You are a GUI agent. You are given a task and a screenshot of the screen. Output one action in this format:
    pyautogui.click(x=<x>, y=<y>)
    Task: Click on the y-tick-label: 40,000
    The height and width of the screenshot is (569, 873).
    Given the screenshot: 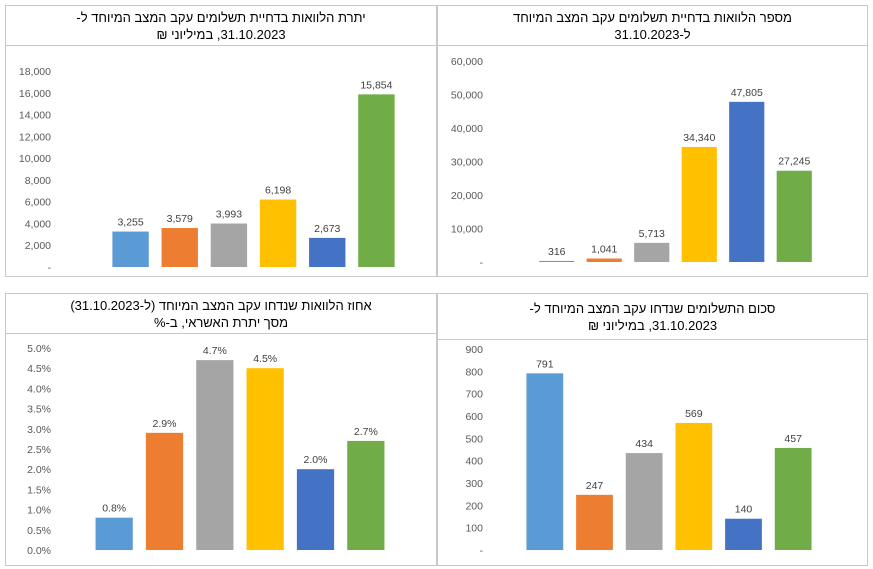 What is the action you would take?
    pyautogui.click(x=467, y=129)
    